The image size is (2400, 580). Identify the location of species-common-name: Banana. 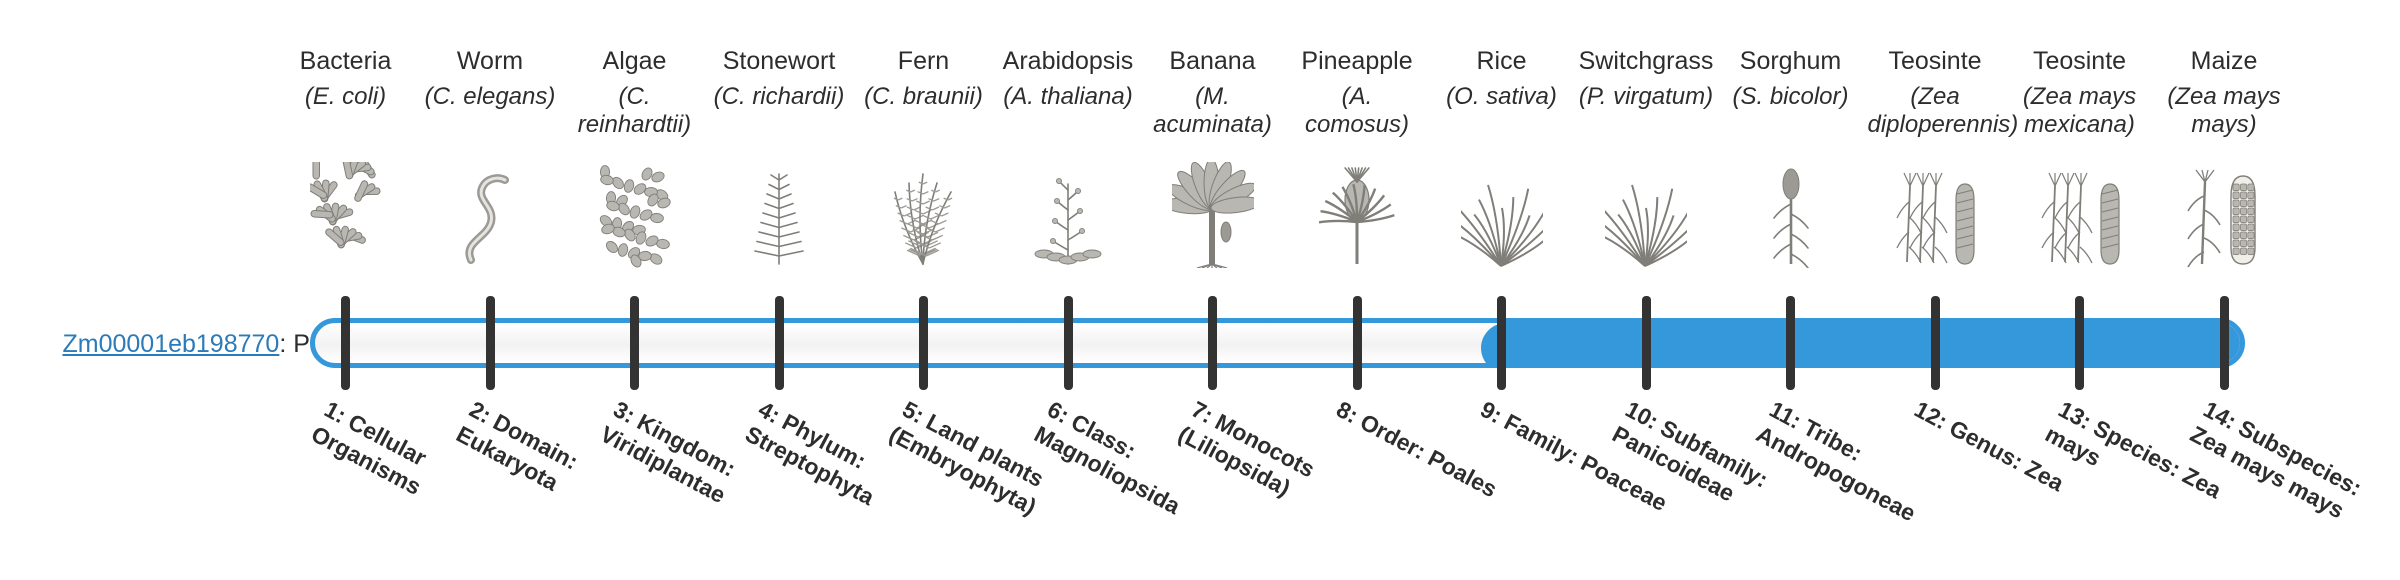
(1212, 61).